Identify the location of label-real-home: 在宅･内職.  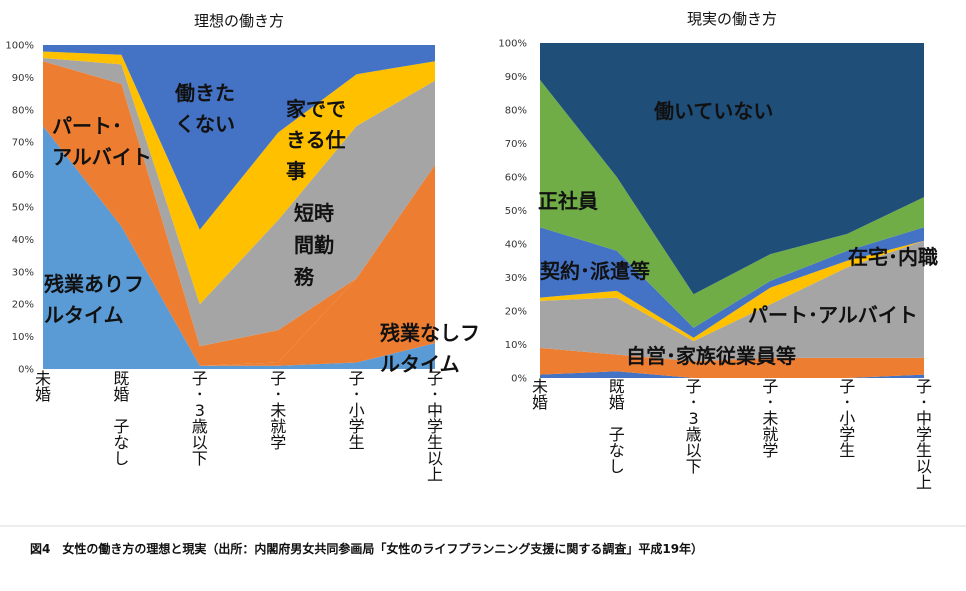
(893, 257).